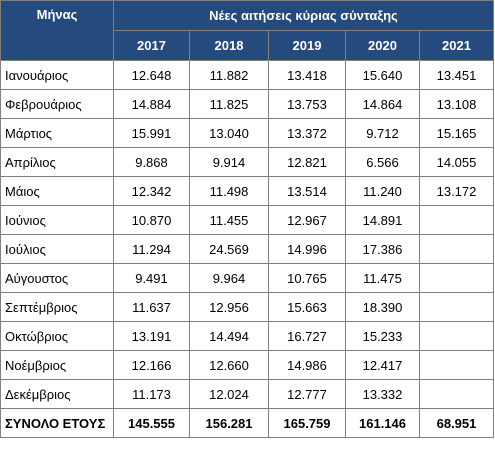  Describe the element at coordinates (57, 220) in the screenshot. I see `row-label: Ιούνιος` at that location.